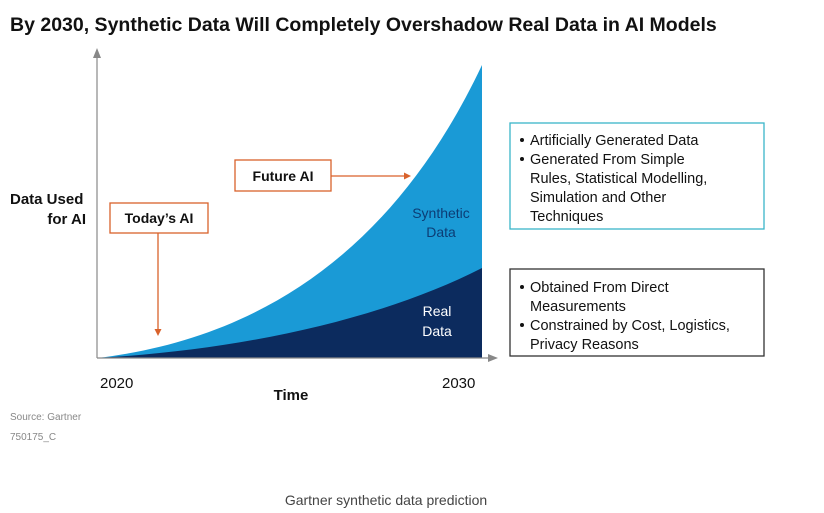 This screenshot has height=513, width=824. What do you see at coordinates (46, 417) in the screenshot?
I see `source: Source: Gartner` at bounding box center [46, 417].